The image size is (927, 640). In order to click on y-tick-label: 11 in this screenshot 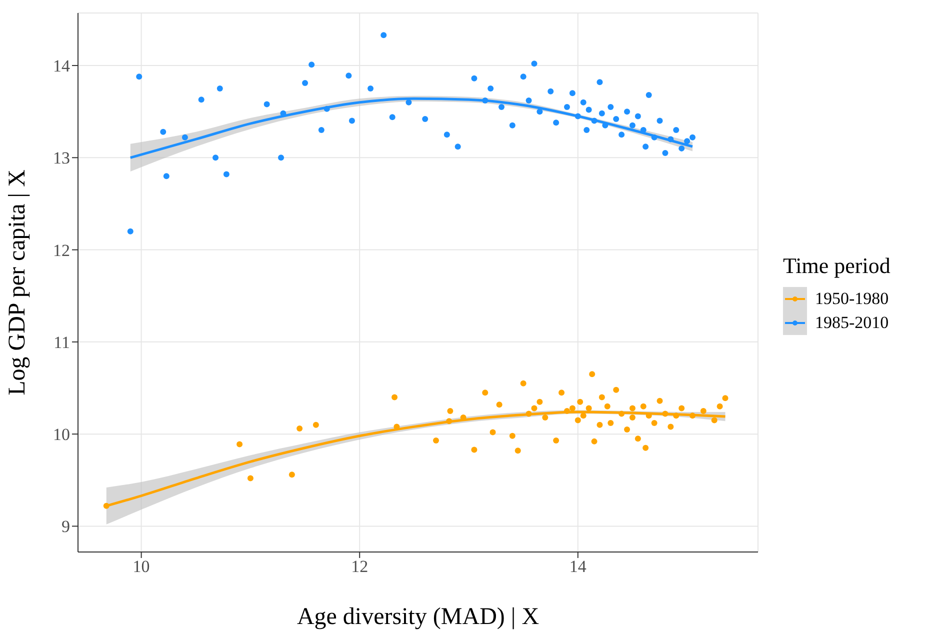, I will do `click(62, 342)`.